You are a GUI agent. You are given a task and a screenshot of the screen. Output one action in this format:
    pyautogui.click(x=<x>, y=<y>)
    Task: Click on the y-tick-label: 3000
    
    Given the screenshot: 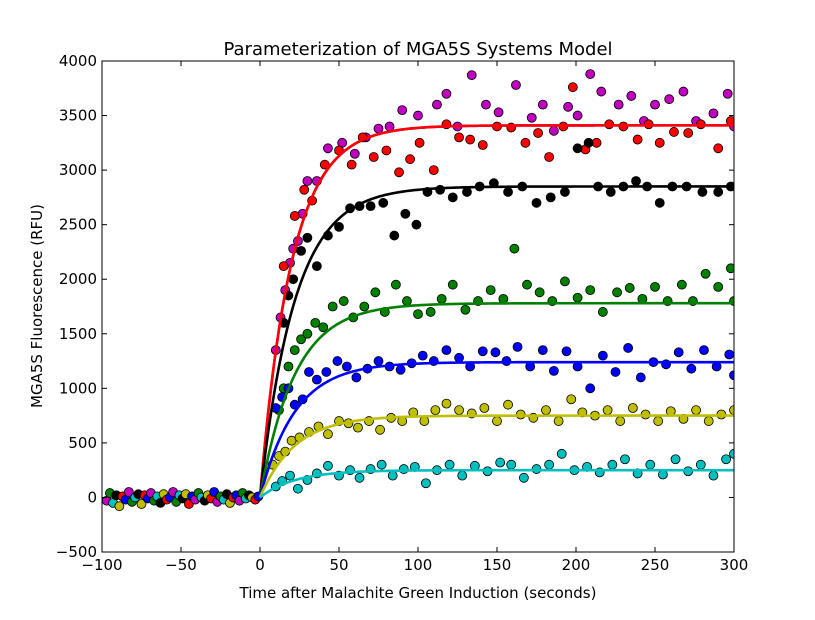 What is the action you would take?
    pyautogui.click(x=78, y=170)
    